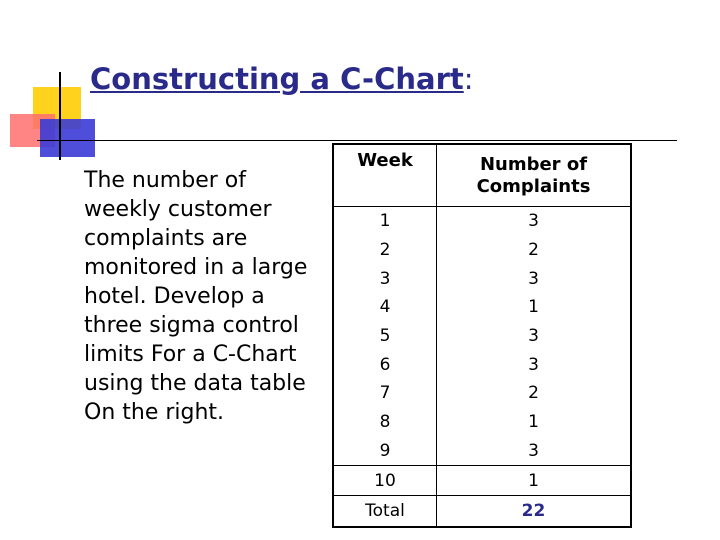 This screenshot has width=720, height=540. Describe the element at coordinates (277, 79) in the screenshot. I see `slide-title-text: Constructing a C-Chart` at that location.